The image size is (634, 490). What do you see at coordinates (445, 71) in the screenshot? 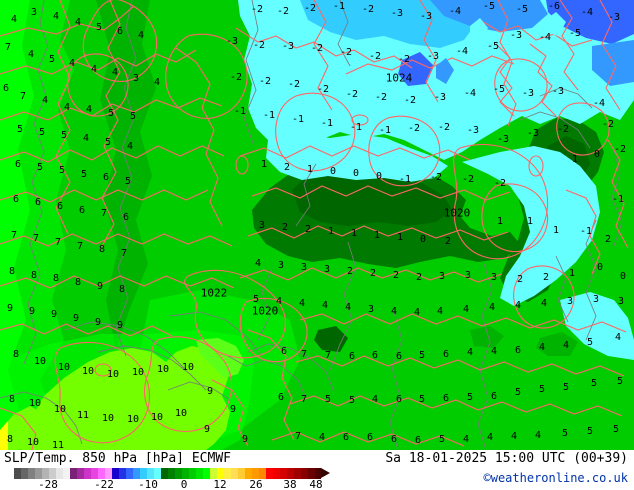
I see `temperature-island-blue` at bounding box center [445, 71].